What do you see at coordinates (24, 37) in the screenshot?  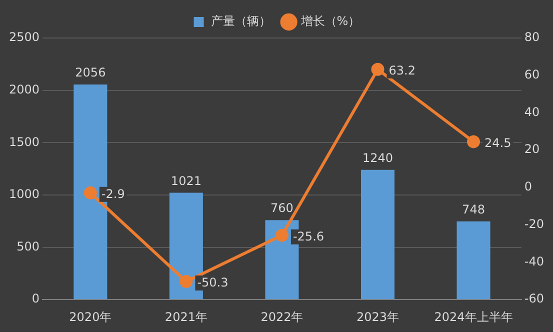 I see `y-tick-label: 2500` at bounding box center [24, 37].